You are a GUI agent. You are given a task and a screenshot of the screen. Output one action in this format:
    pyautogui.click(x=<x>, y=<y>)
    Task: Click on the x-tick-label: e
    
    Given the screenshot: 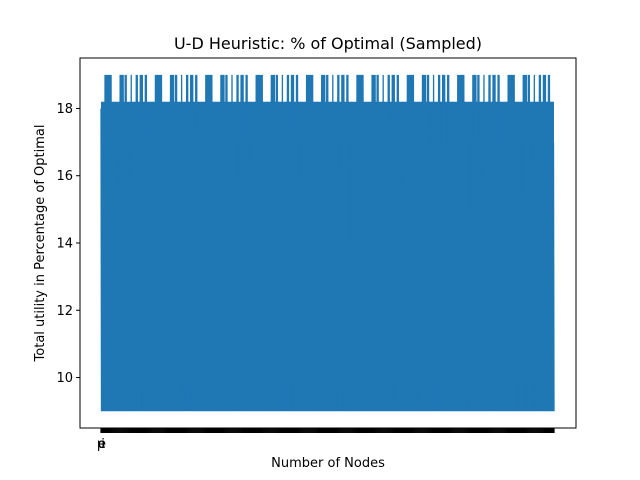 What is the action you would take?
    pyautogui.click(x=102, y=444)
    